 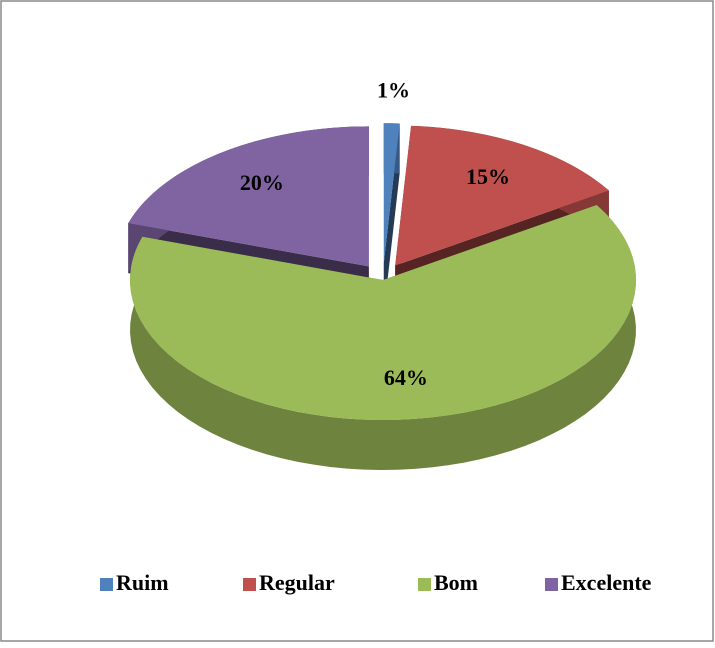 I want to click on legend-label: Regular, so click(x=297, y=582).